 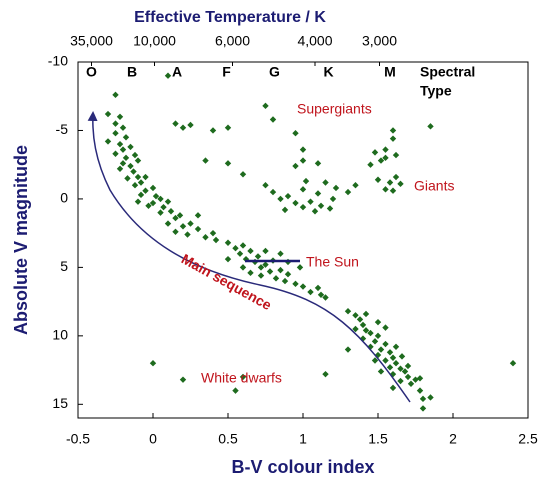 I want to click on annotation: Giants, so click(x=434, y=186).